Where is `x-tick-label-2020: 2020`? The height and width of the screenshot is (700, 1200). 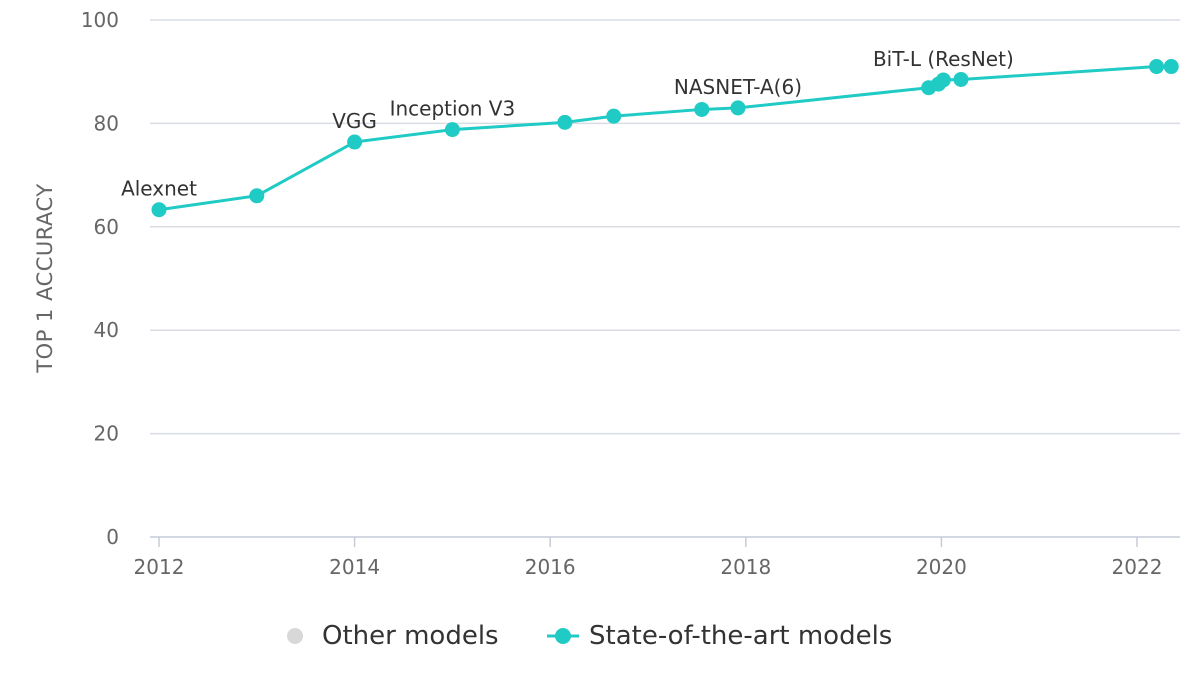
x-tick-label-2020: 2020 is located at coordinates (941, 567).